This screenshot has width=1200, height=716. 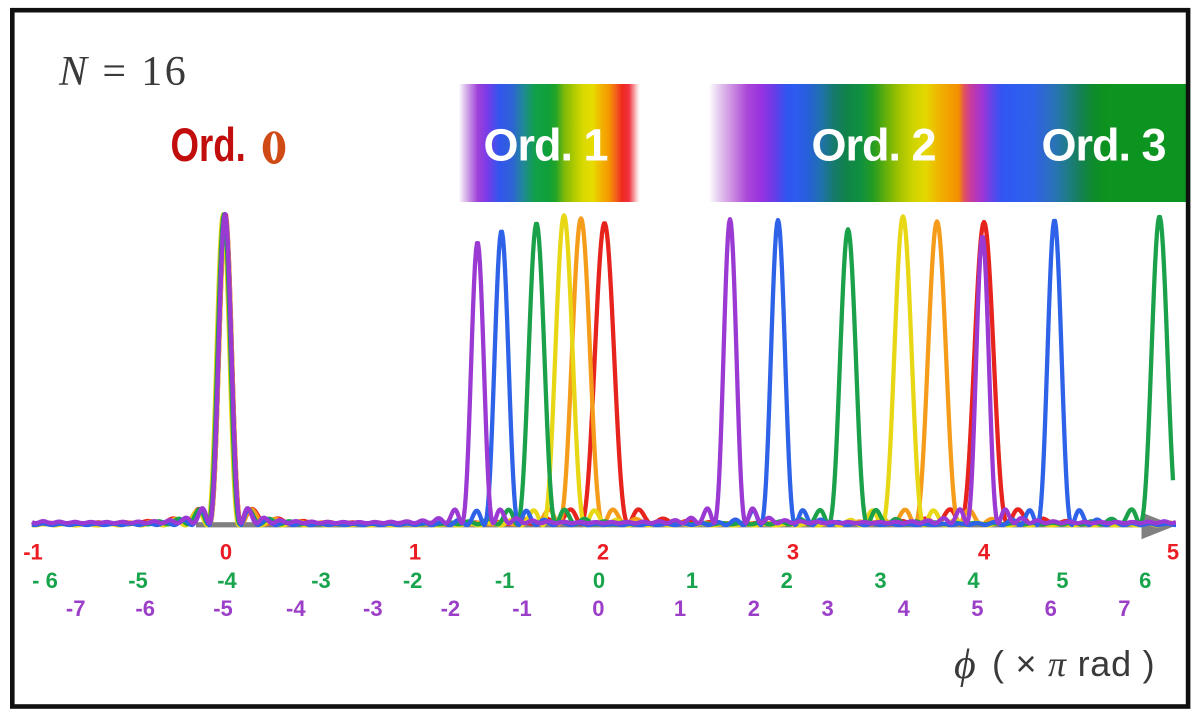 I want to click on svg-text: ϕ, so click(x=965, y=665).